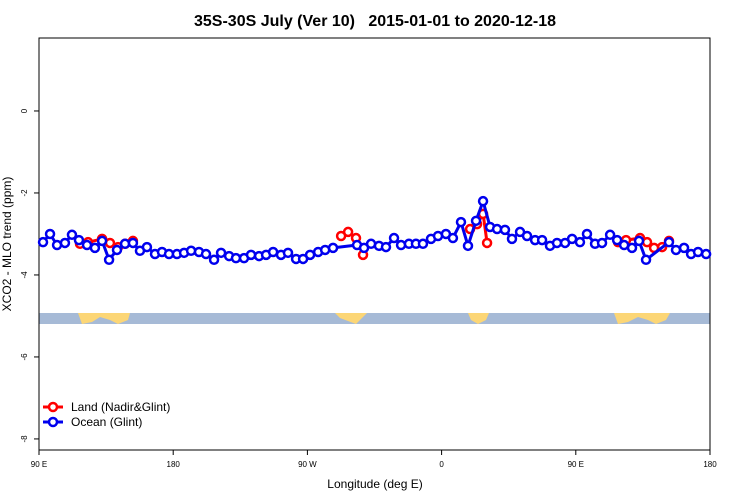 The height and width of the screenshot is (500, 750). I want to click on y-tick-label: -6, so click(24, 357).